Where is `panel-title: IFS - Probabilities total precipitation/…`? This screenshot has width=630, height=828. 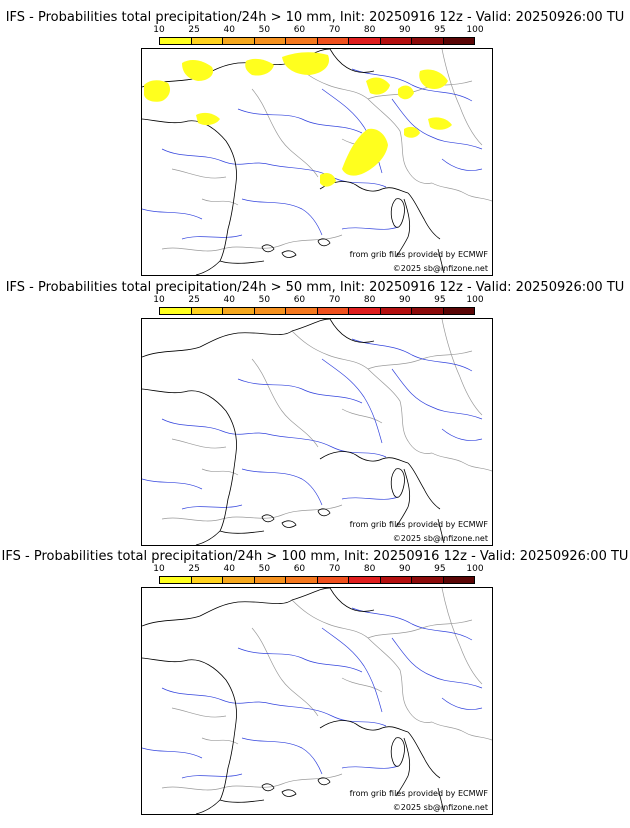 panel-title: IFS - Probabilities total precipitation/… is located at coordinates (315, 556).